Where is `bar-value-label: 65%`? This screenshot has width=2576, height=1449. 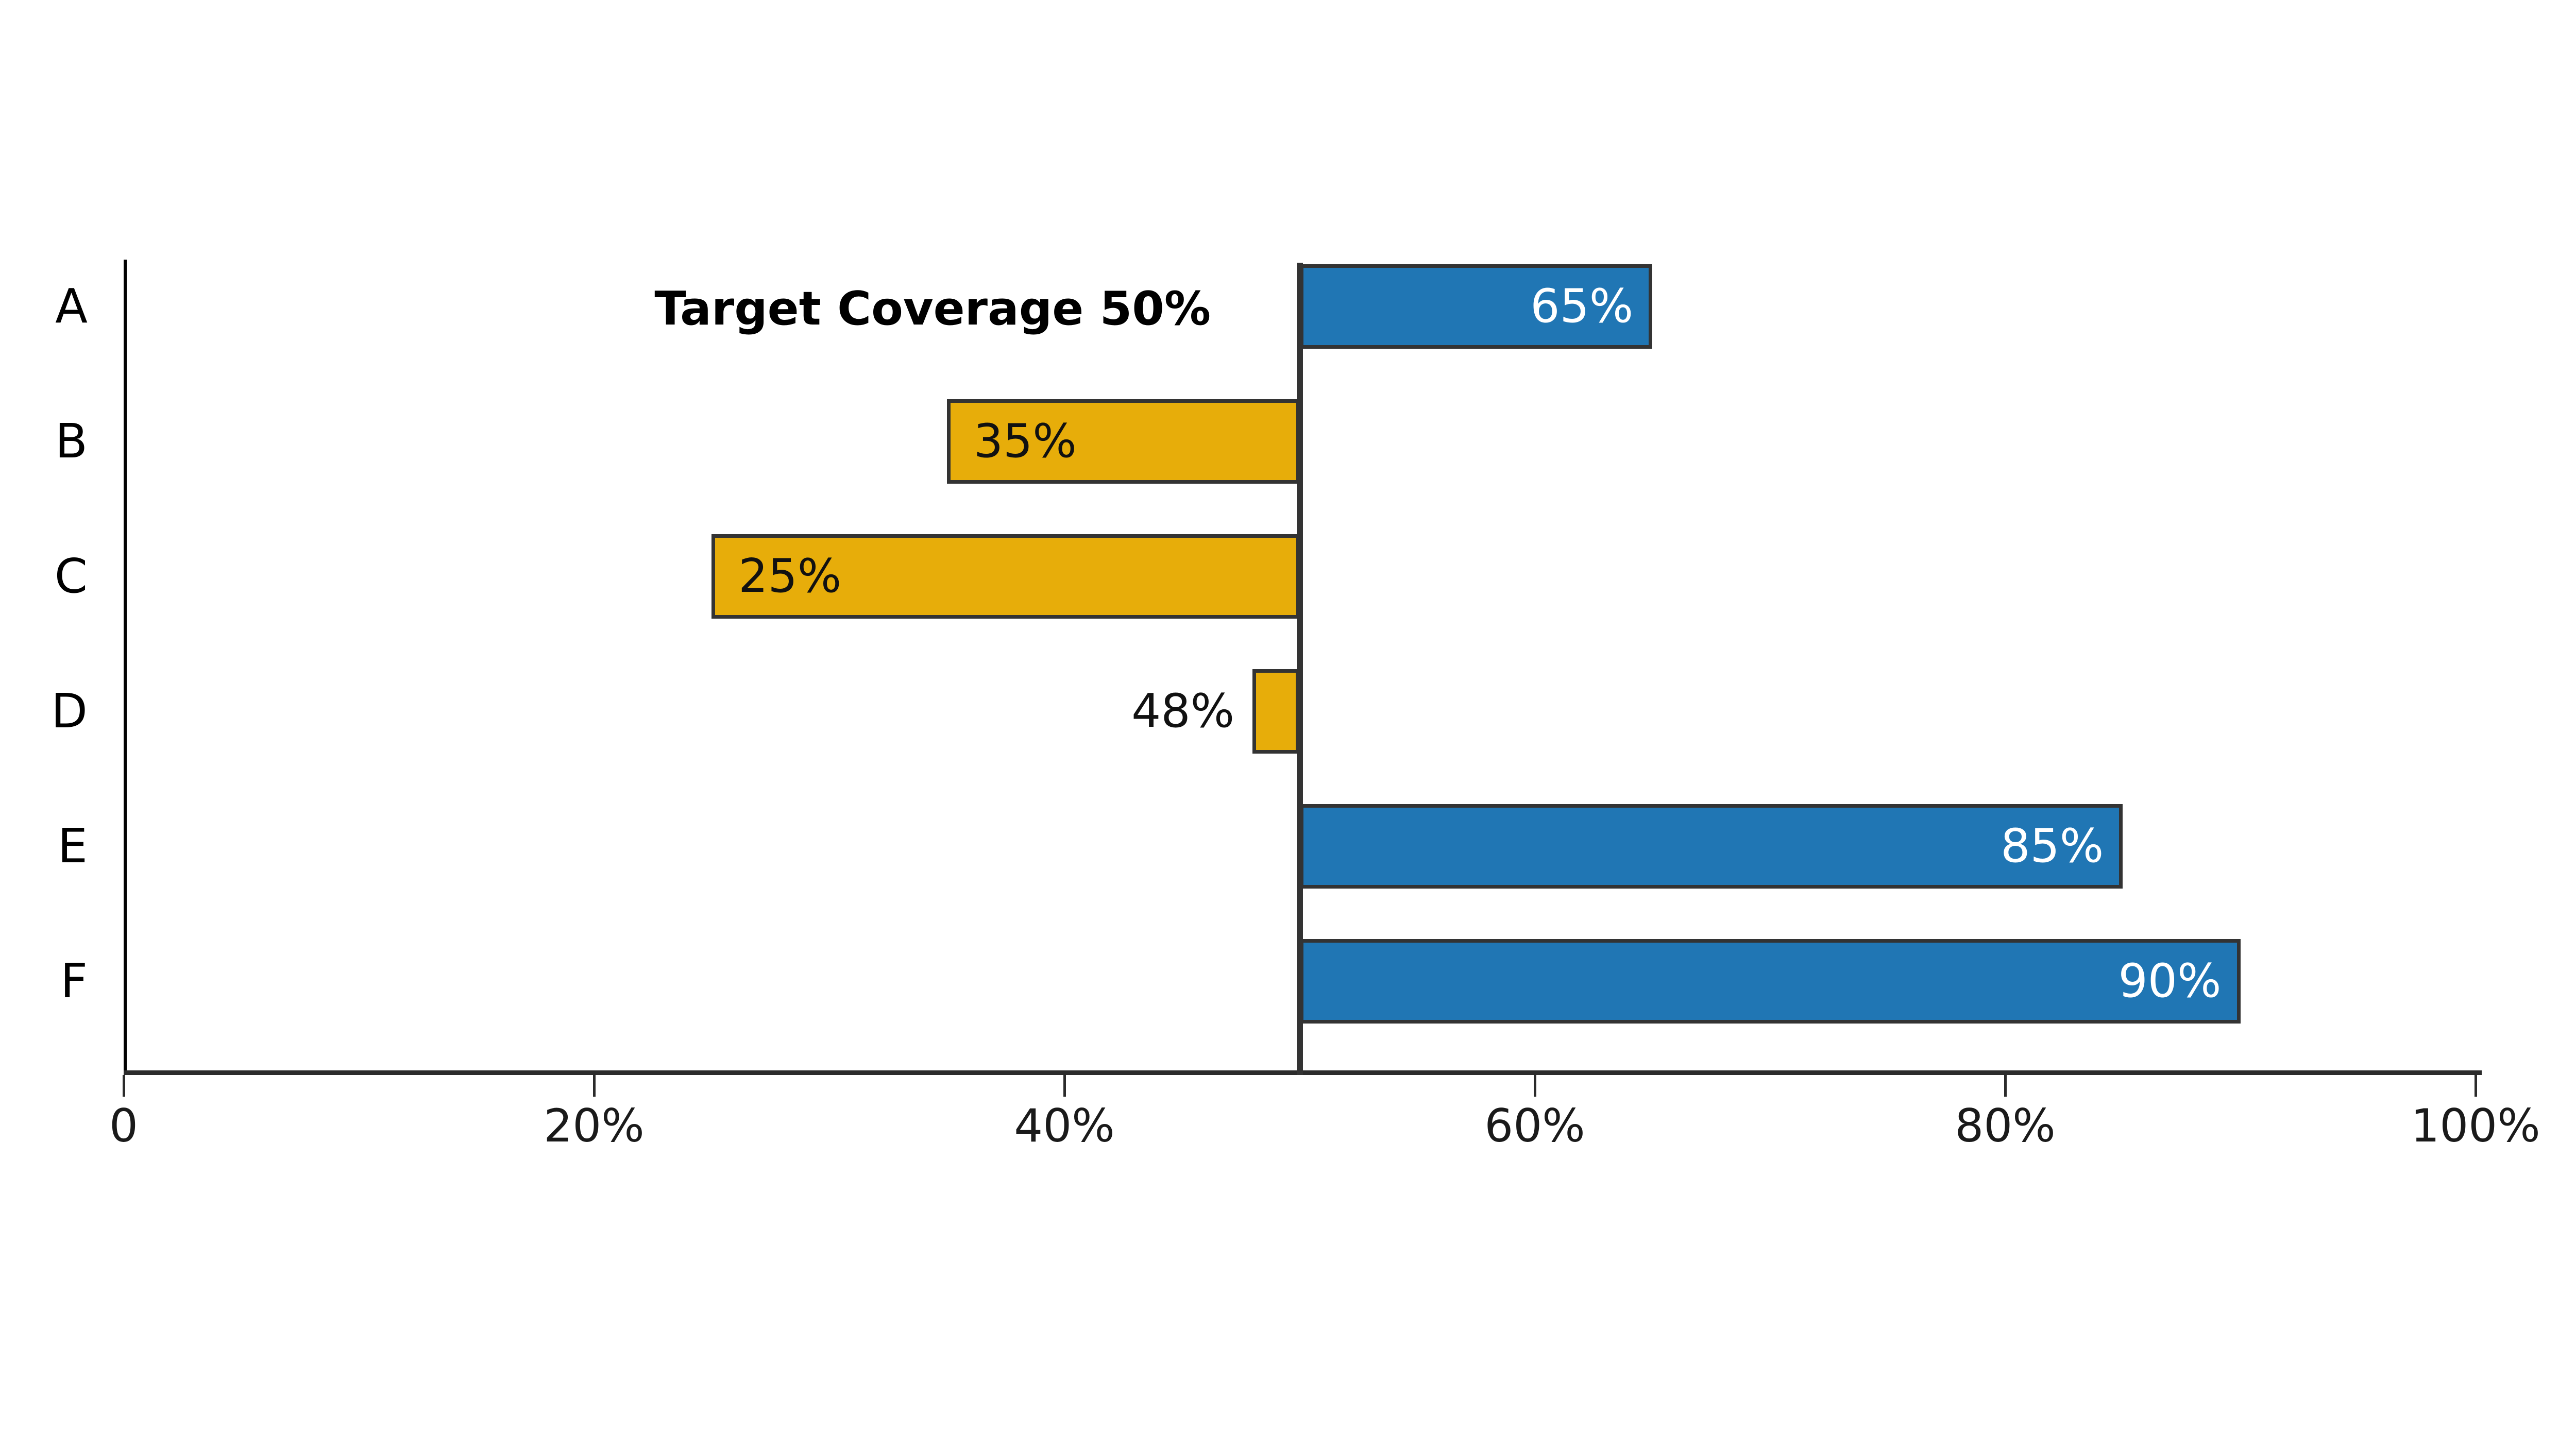 bar-value-label: 65% is located at coordinates (1582, 306).